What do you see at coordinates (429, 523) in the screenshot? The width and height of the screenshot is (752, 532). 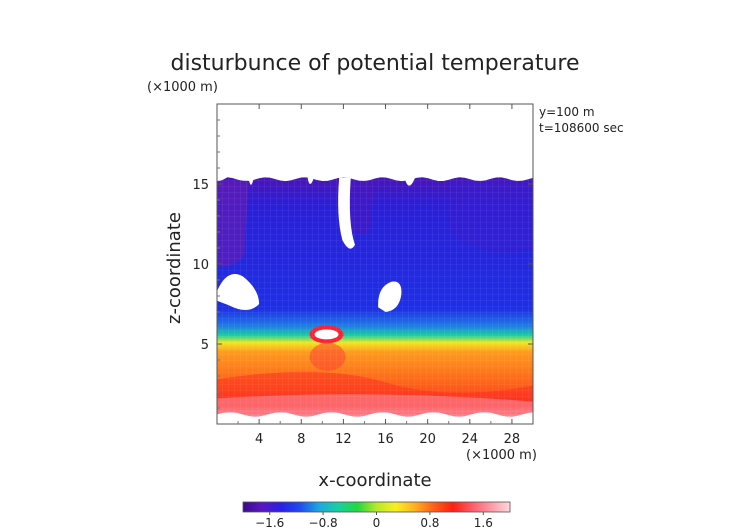 I see `colorbar-tick-label: 0.8` at bounding box center [429, 523].